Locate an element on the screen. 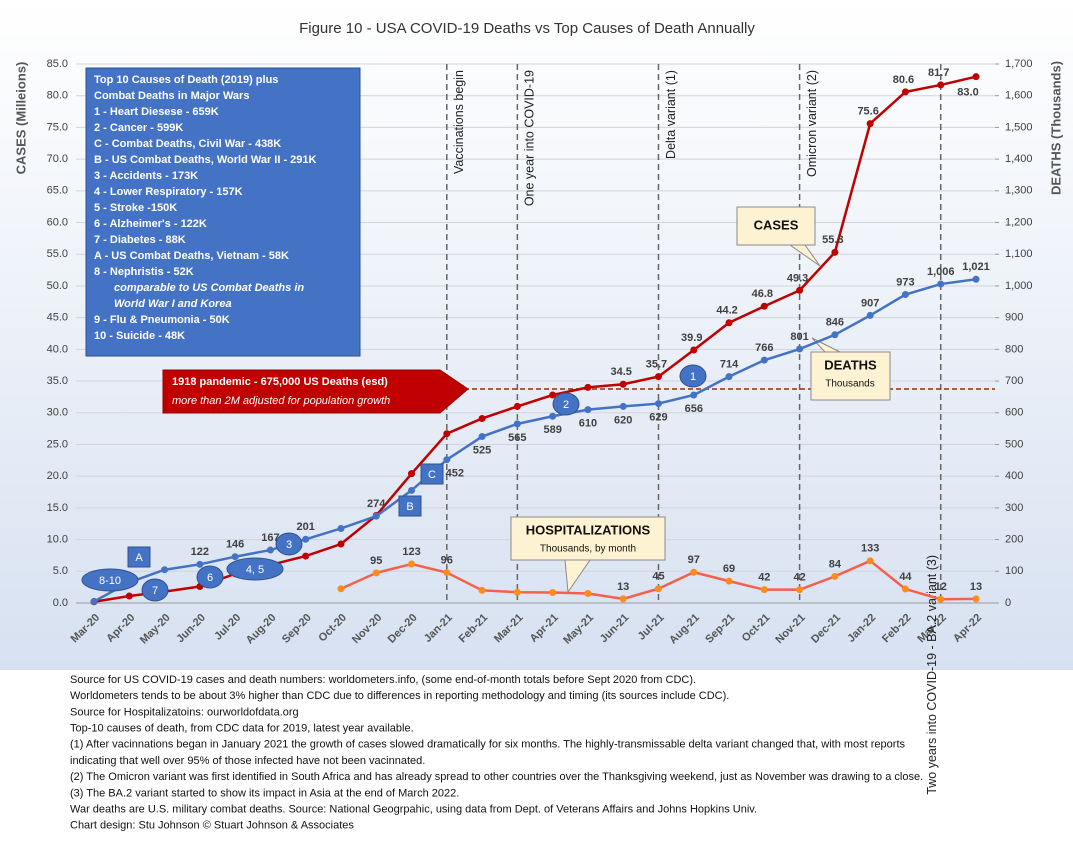  callout-title: HOSPITALIZATIONS is located at coordinates (588, 529).